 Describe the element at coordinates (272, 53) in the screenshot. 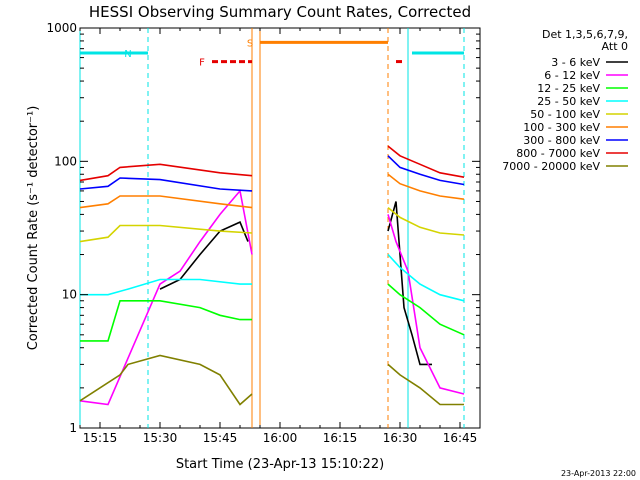

I see `flag-layer: N F S` at that location.